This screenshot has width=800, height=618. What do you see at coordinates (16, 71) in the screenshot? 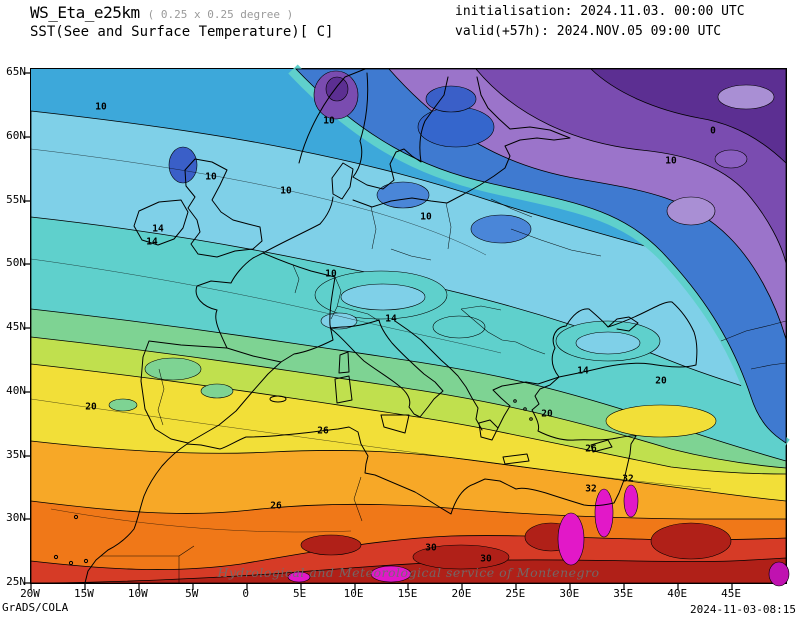
I see `lat-label-65N: 65N` at bounding box center [16, 71].